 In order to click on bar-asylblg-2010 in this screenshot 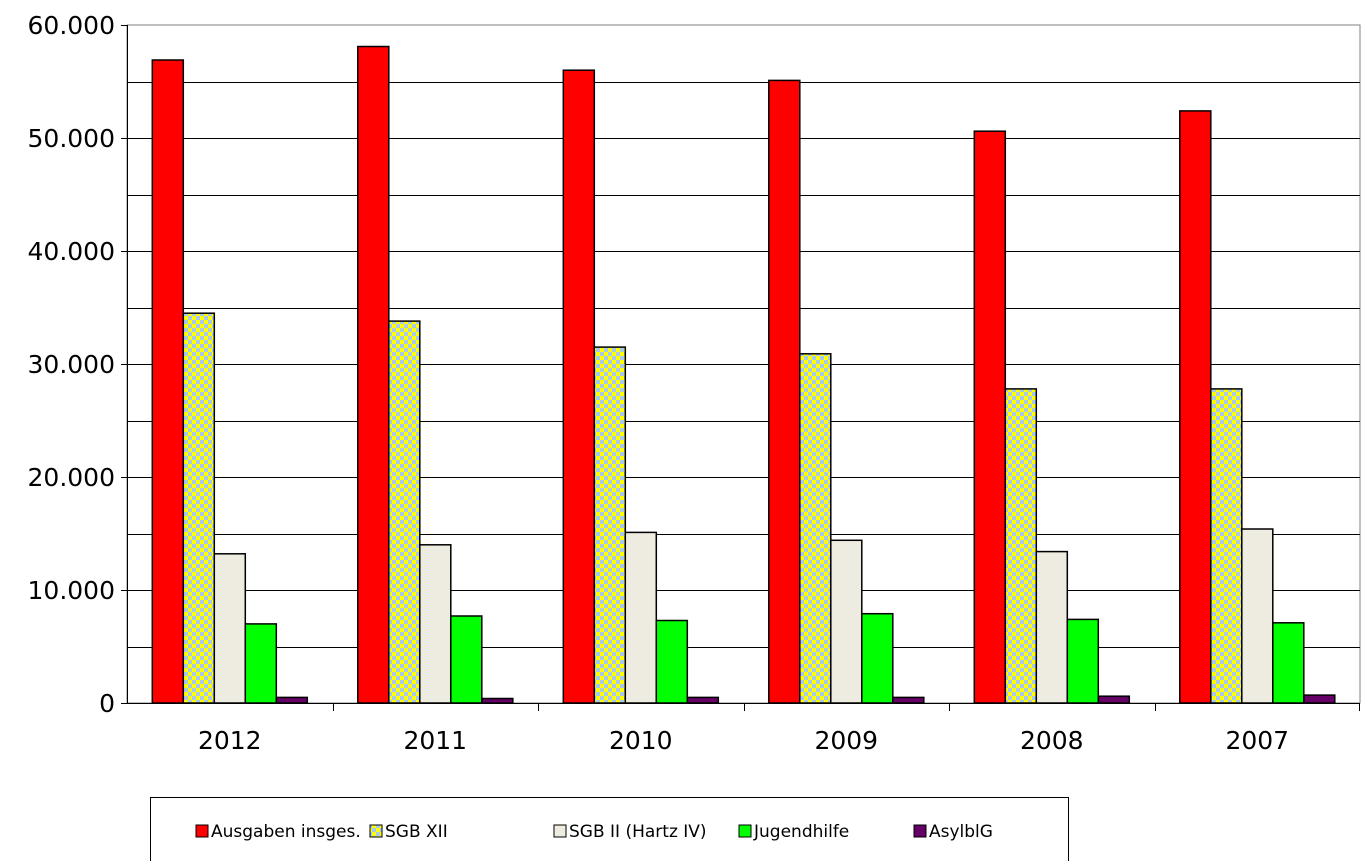, I will do `click(703, 700)`.